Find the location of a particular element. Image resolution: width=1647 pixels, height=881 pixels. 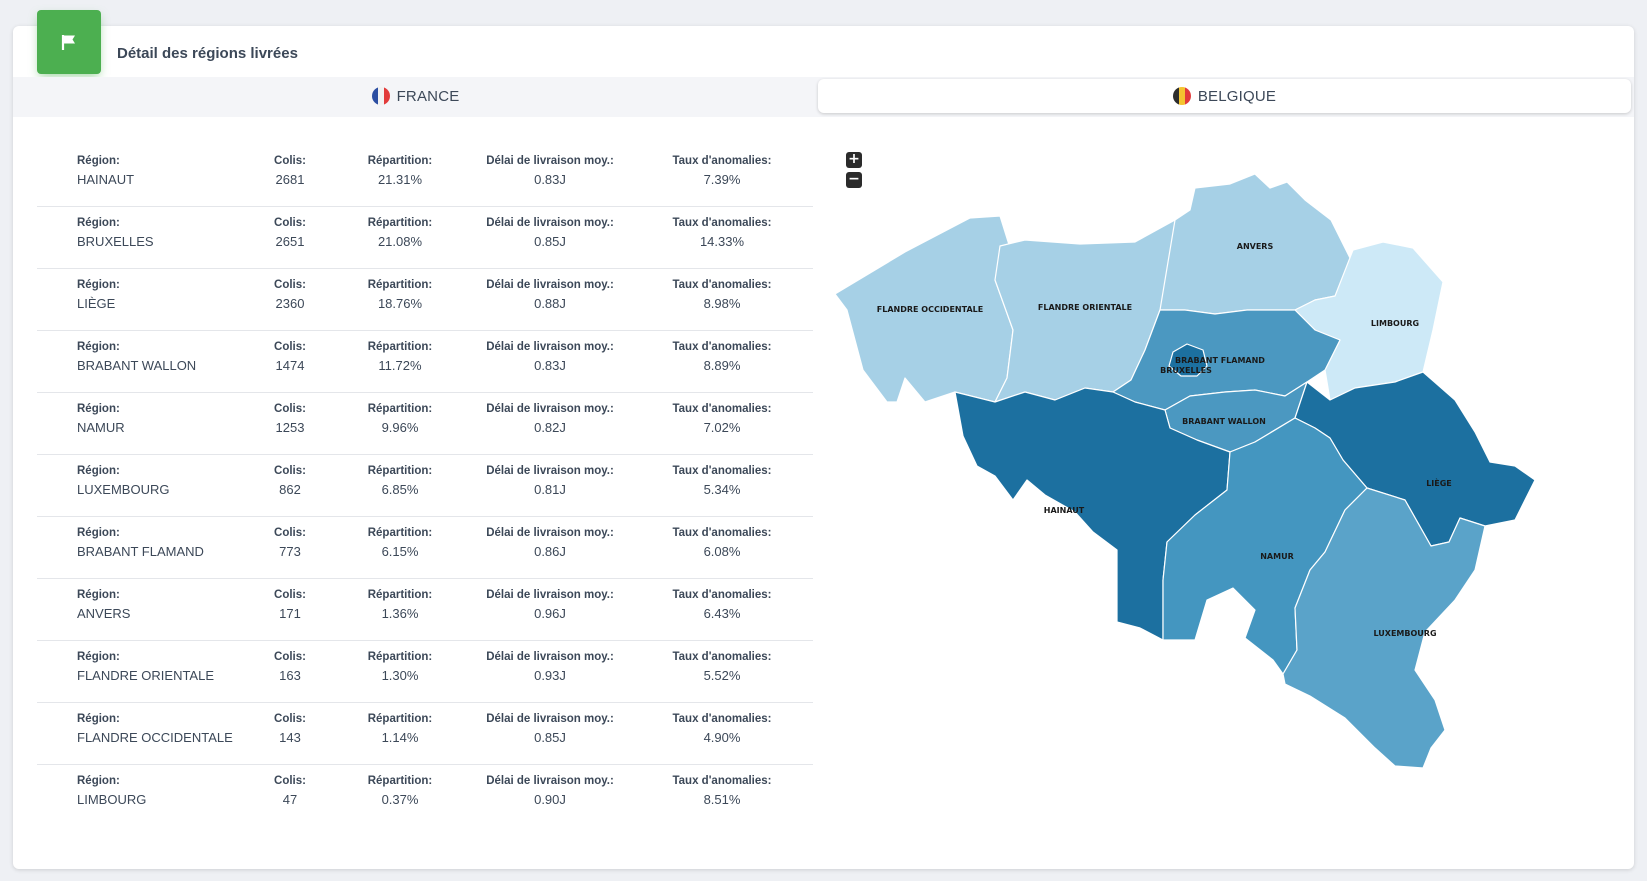

tab-belgique: BELGIQUE is located at coordinates (1224, 96).